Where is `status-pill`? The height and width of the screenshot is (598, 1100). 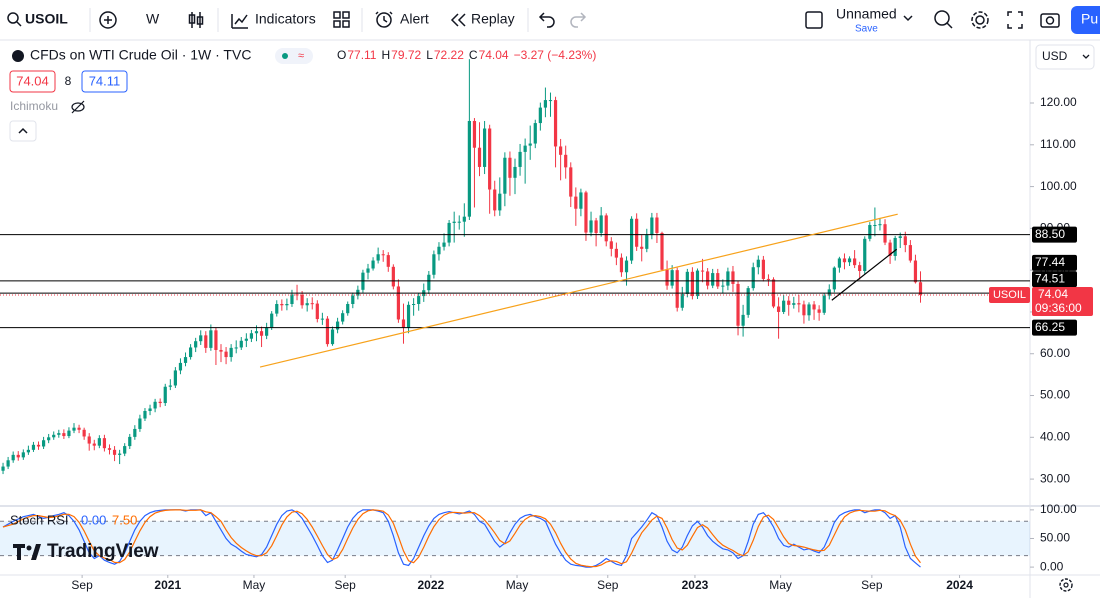 status-pill is located at coordinates (294, 56).